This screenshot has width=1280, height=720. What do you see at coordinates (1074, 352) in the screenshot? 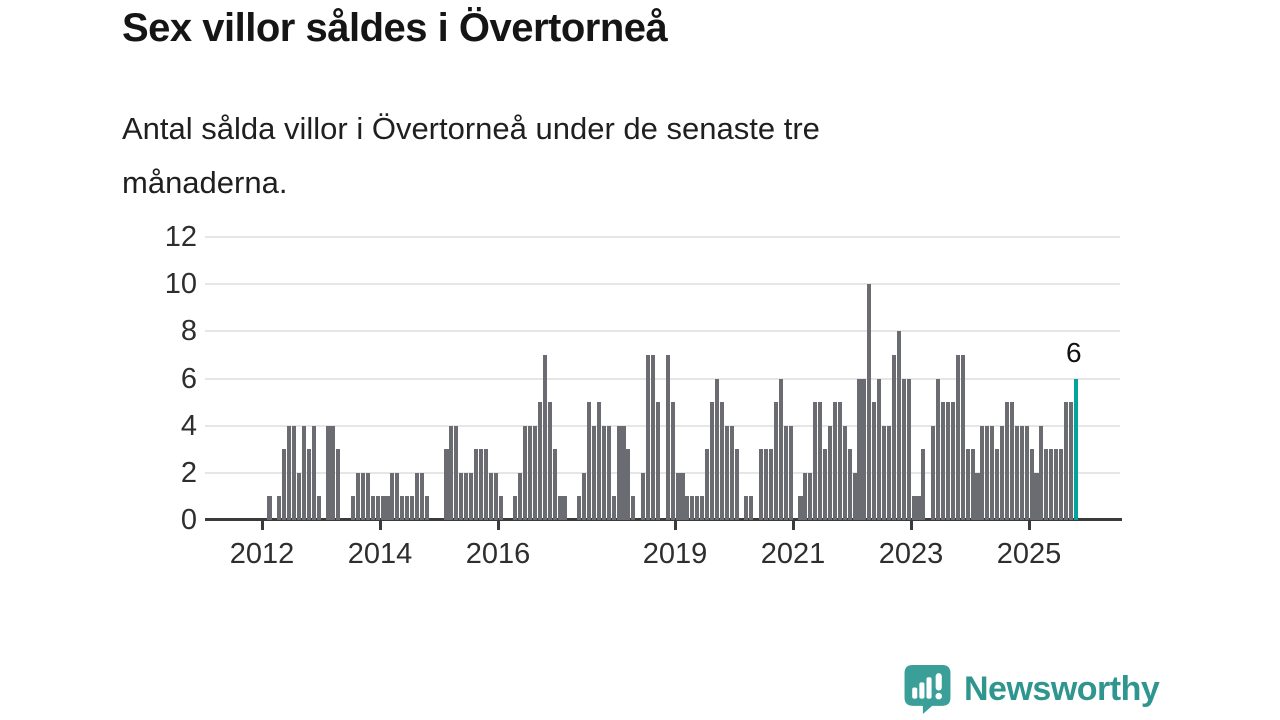
I see `last-value-label: 6` at bounding box center [1074, 352].